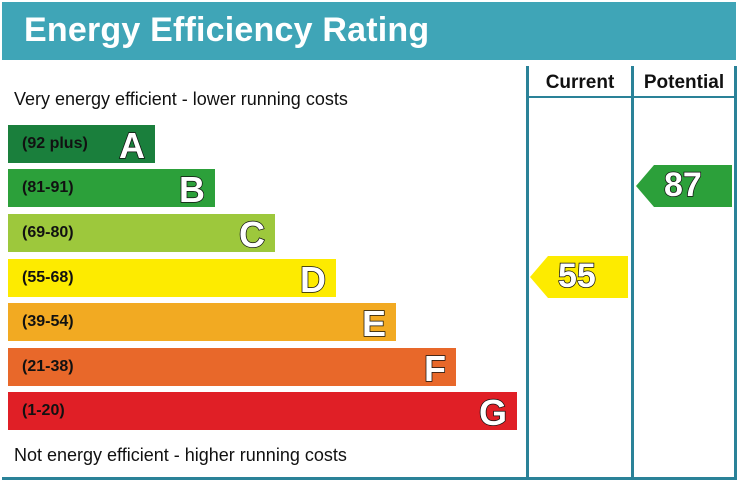 Image resolution: width=738 pixels, height=483 pixels. What do you see at coordinates (172, 279) in the screenshot?
I see `band-d: (55-68) D` at bounding box center [172, 279].